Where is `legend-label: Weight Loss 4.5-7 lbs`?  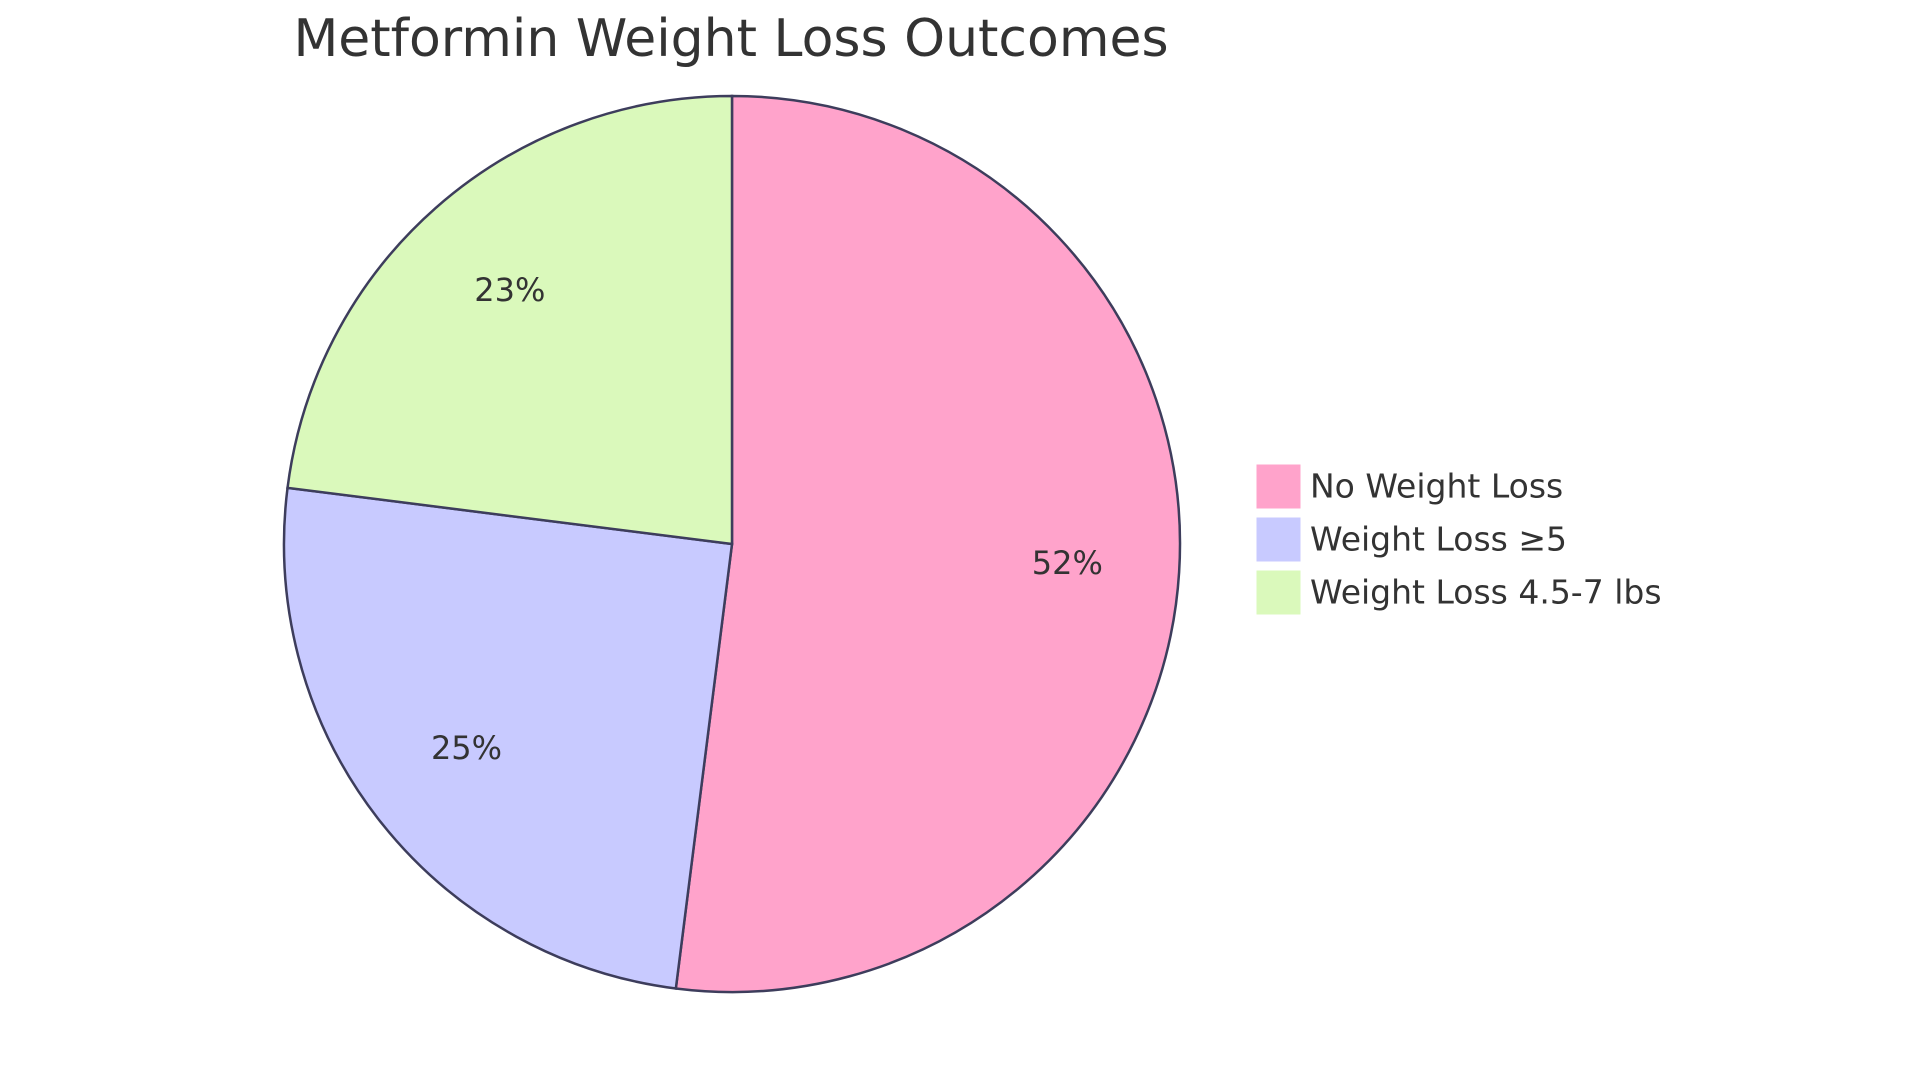
legend-label: Weight Loss 4.5-7 lbs is located at coordinates (1486, 592).